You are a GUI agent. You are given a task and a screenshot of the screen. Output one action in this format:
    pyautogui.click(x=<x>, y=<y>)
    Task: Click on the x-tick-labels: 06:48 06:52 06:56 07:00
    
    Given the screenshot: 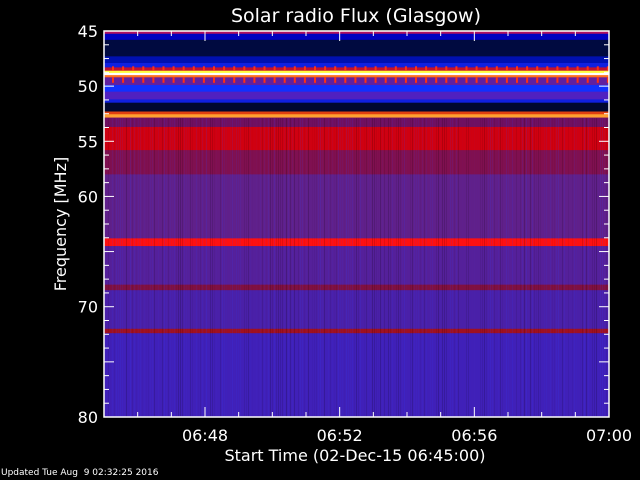 What is the action you would take?
    pyautogui.click(x=407, y=435)
    